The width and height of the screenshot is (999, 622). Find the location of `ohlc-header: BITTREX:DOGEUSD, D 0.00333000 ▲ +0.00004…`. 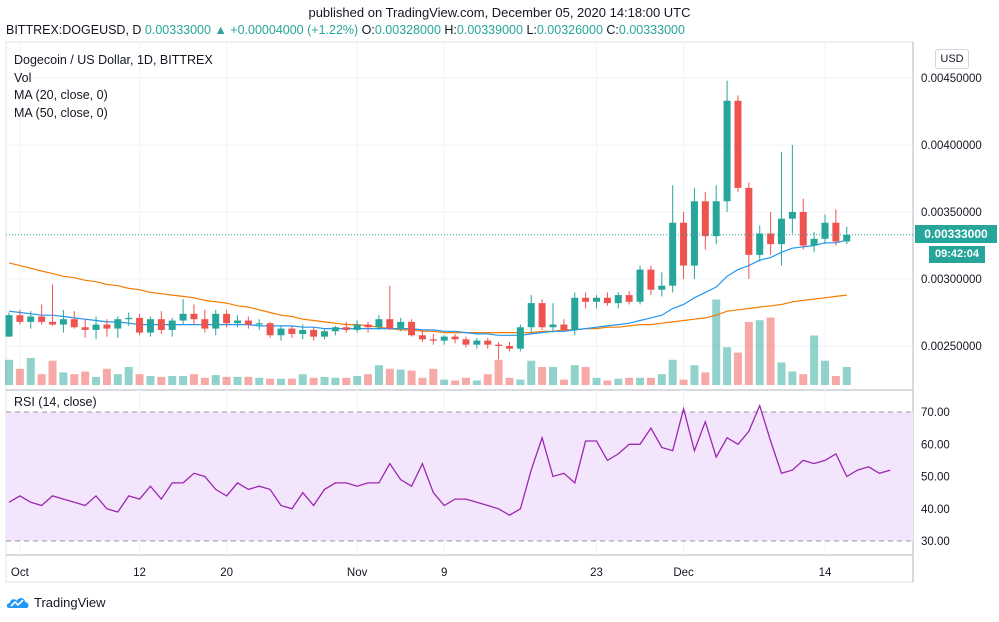

ohlc-header: BITTREX:DOGEUSD, D 0.00333000 ▲ +0.00004… is located at coordinates (345, 30).